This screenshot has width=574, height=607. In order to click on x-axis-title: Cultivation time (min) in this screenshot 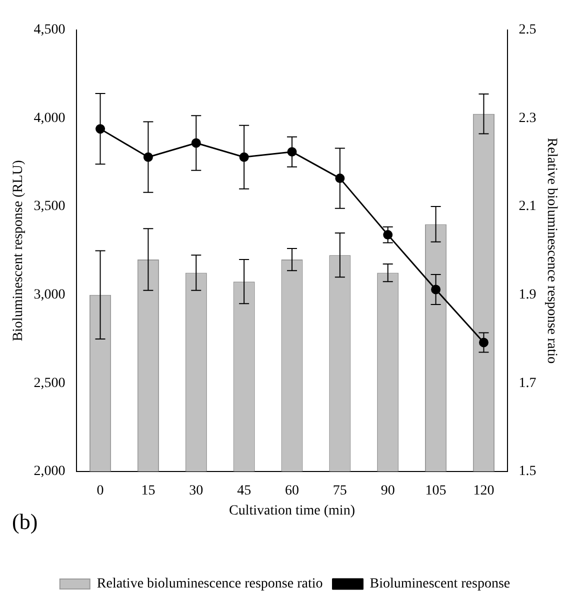, I will do `click(292, 510)`.